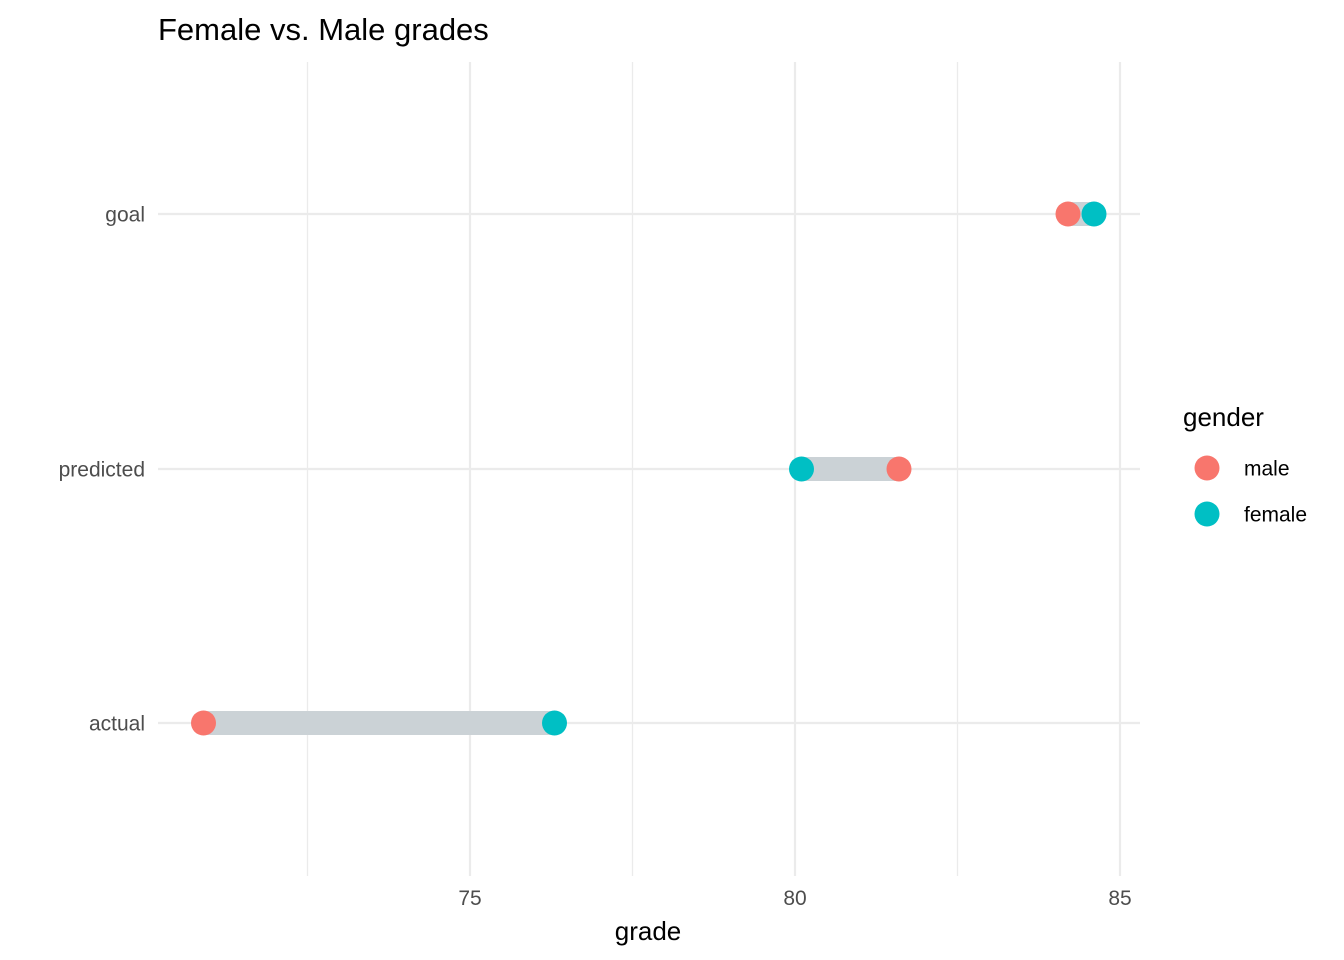 The image size is (1344, 960). What do you see at coordinates (1250, 491) in the screenshot?
I see `legend-entries: male female` at bounding box center [1250, 491].